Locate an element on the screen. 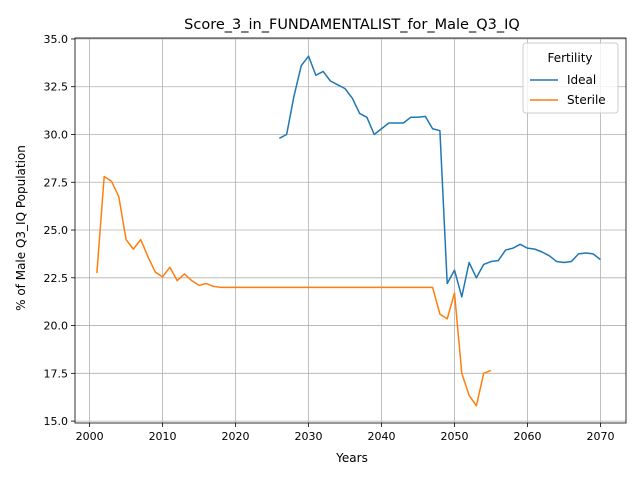 The image size is (640, 480). x-tick-label: 2030 is located at coordinates (309, 436).